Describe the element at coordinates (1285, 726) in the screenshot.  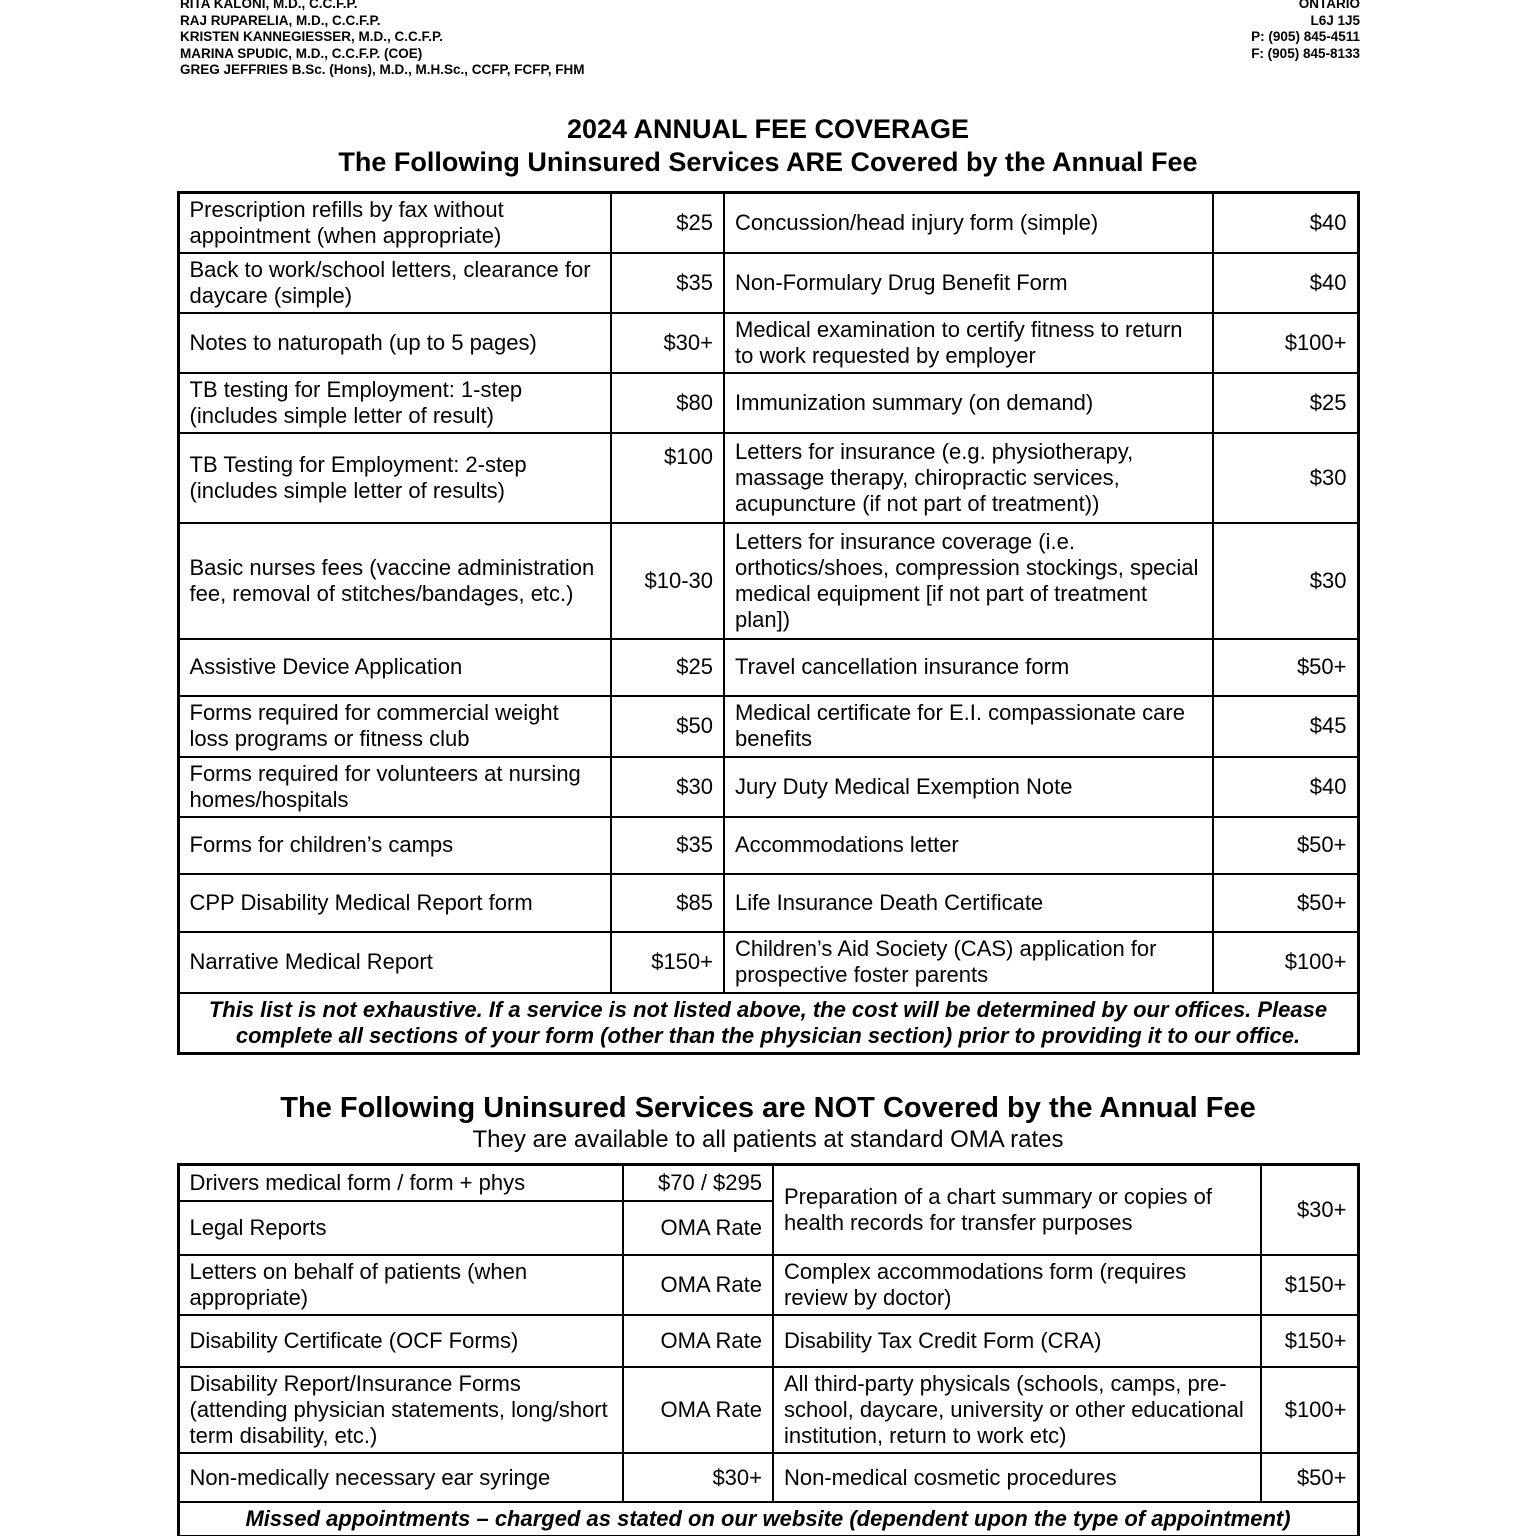
I see `fee-cell: $45` at that location.